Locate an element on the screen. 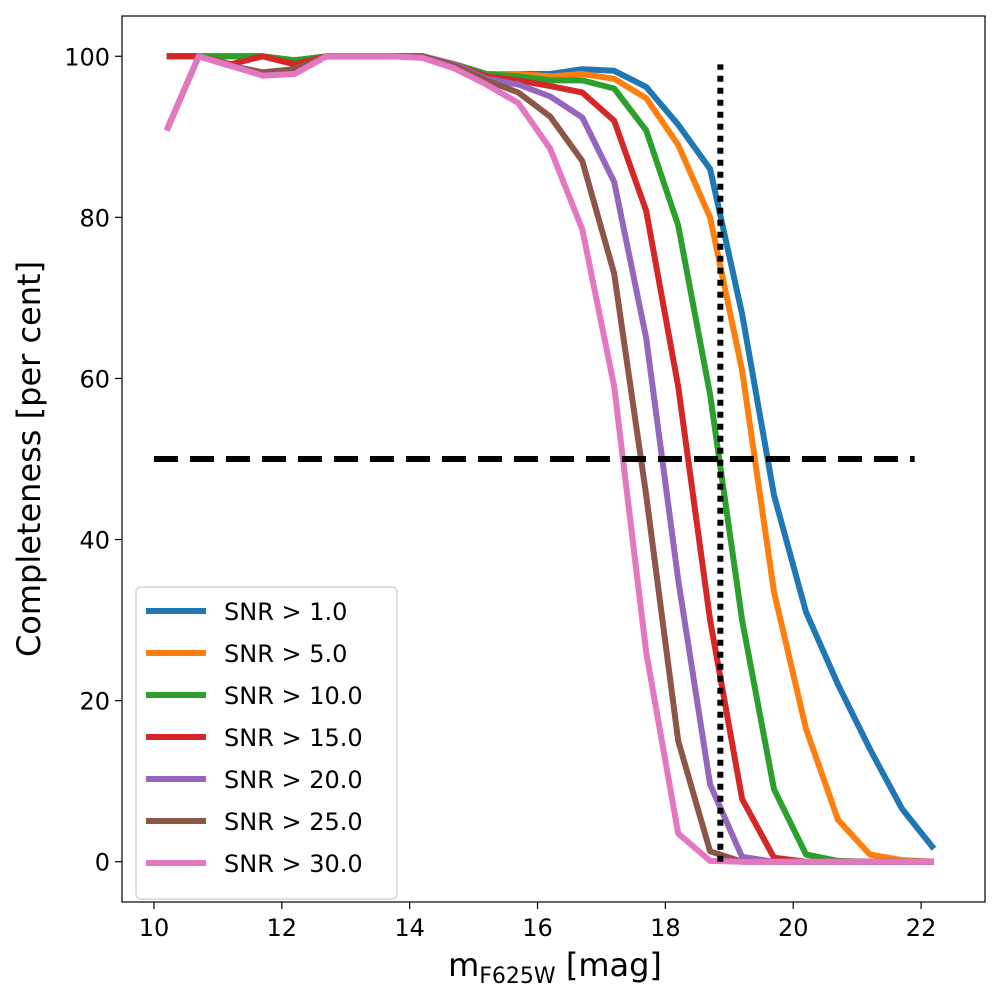 The image size is (1000, 1000). y-tick-label: 0 is located at coordinates (102, 863).